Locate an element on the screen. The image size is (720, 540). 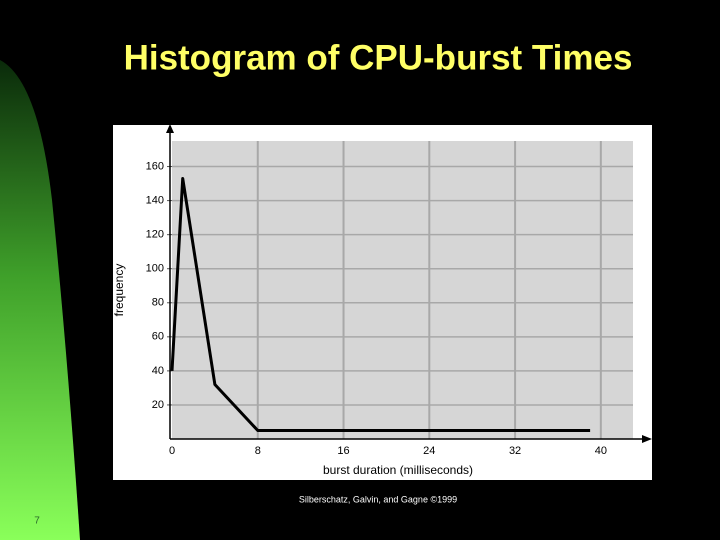
decoration is located at coordinates (40, 300).